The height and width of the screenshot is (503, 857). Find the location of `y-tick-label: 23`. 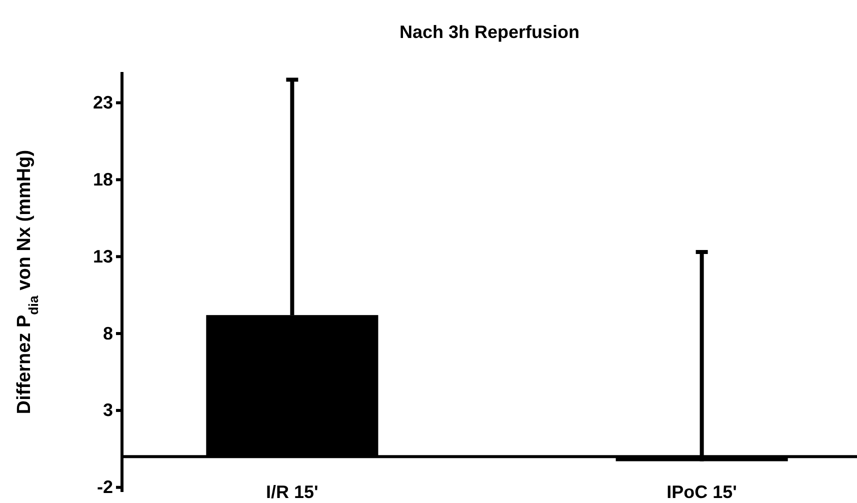

y-tick-label: 23 is located at coordinates (102, 102).